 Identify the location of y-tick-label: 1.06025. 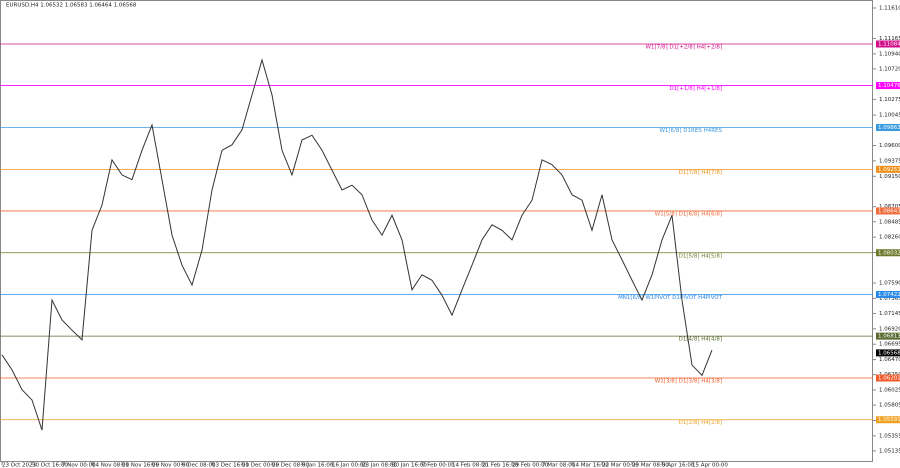
(889, 391).